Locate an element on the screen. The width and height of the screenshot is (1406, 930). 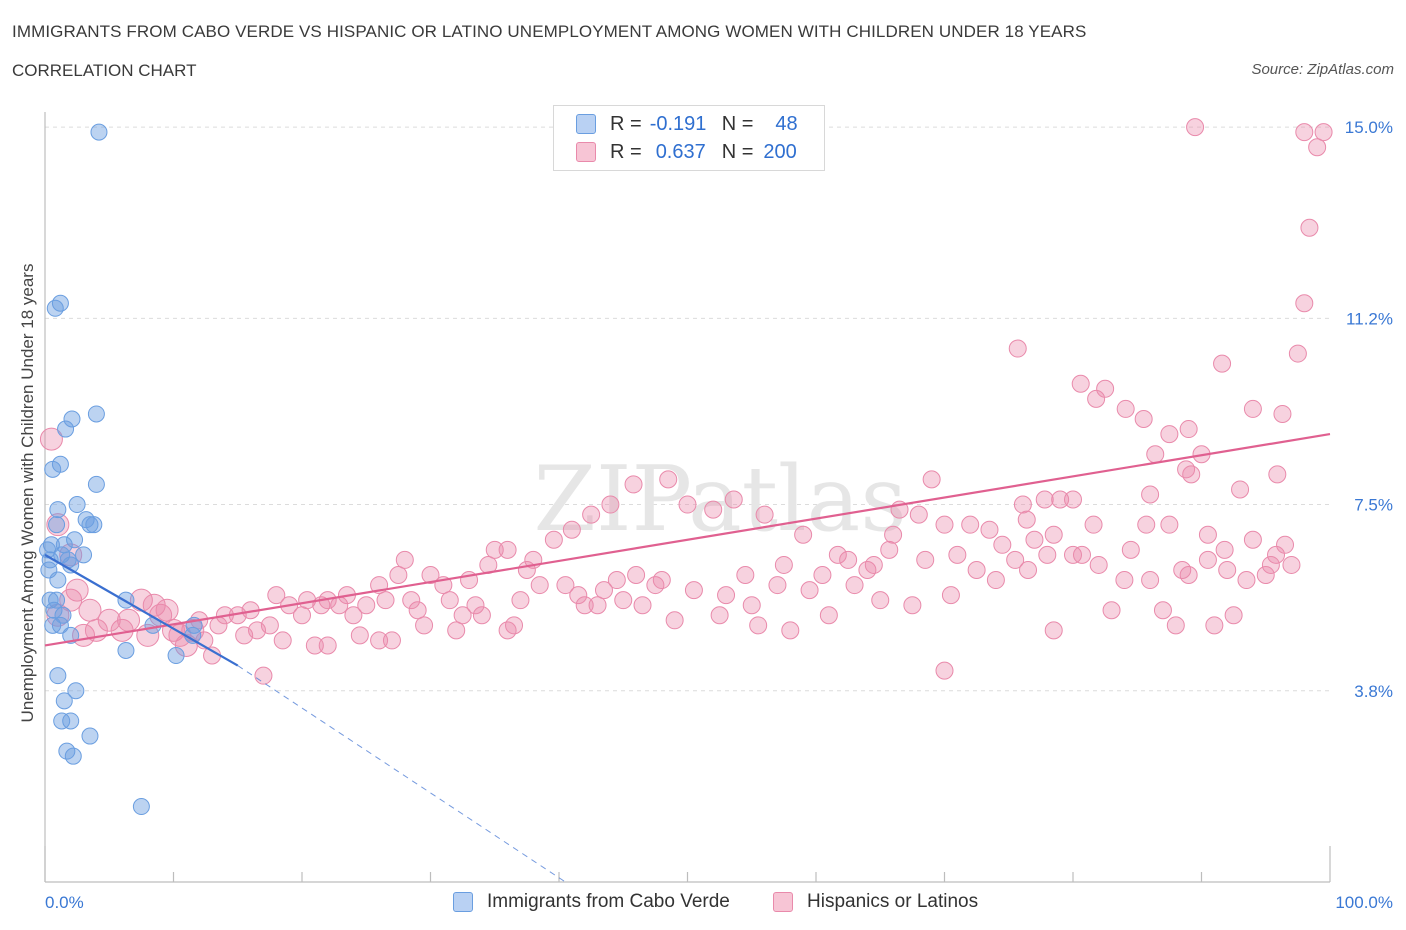
correlation-legend: R = -0.191 N = 48 R = 0.637 N = 200 is located at coordinates (689, 138).